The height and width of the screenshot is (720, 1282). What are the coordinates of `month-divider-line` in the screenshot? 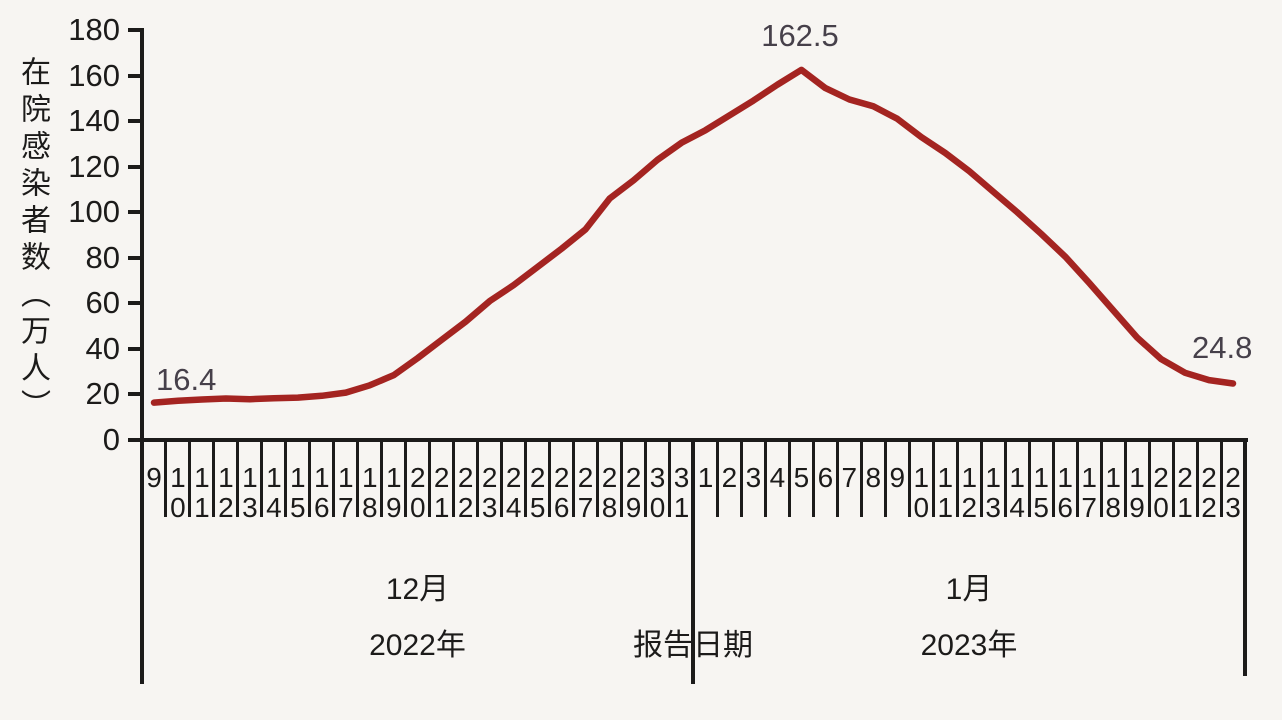 It's located at (693, 562).